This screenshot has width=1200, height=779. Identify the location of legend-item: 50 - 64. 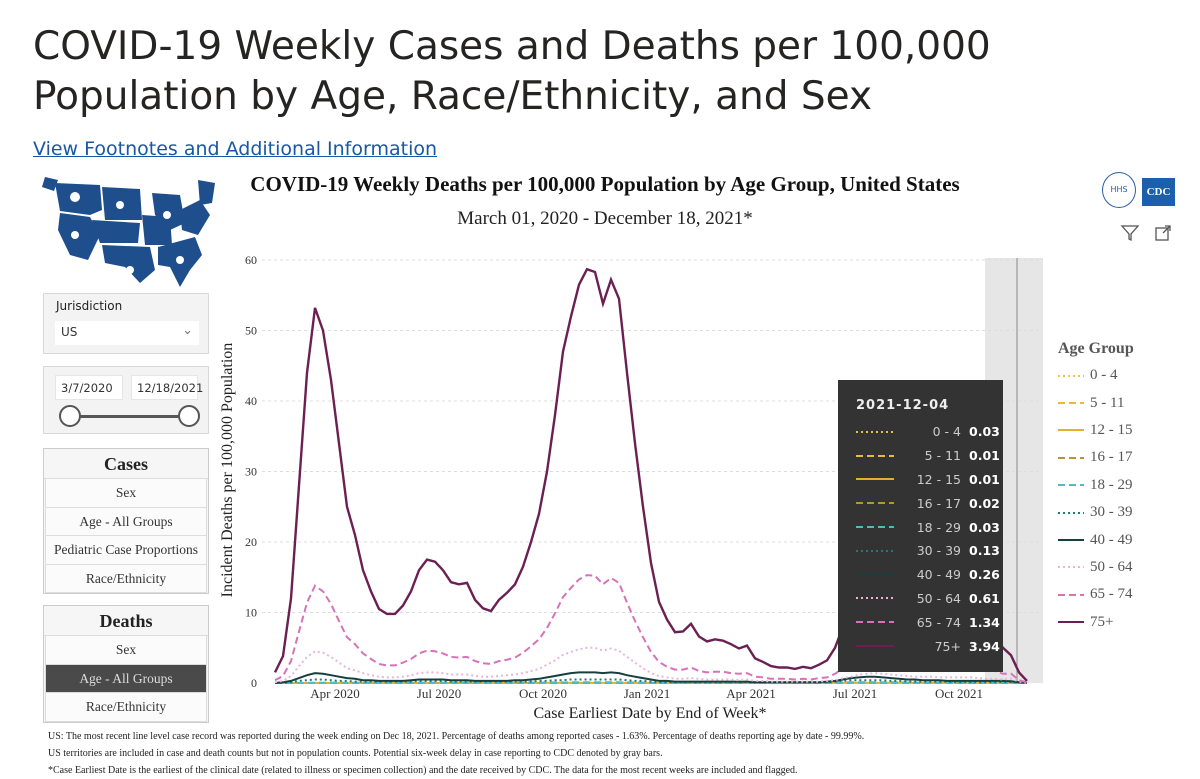
(1128, 567).